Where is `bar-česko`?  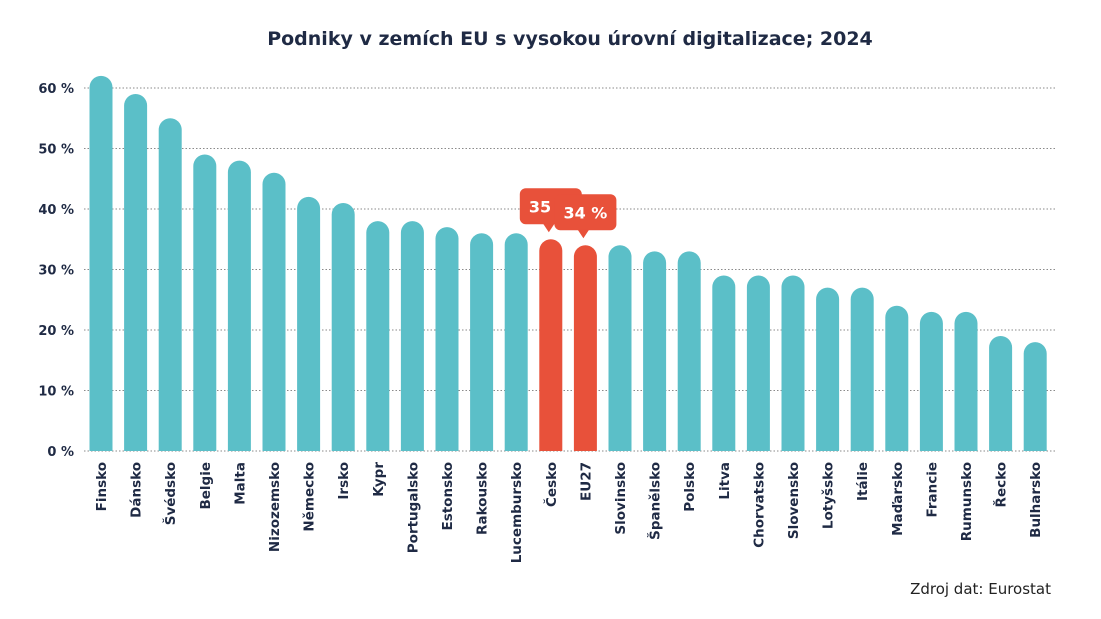
bar-česko is located at coordinates (551, 345).